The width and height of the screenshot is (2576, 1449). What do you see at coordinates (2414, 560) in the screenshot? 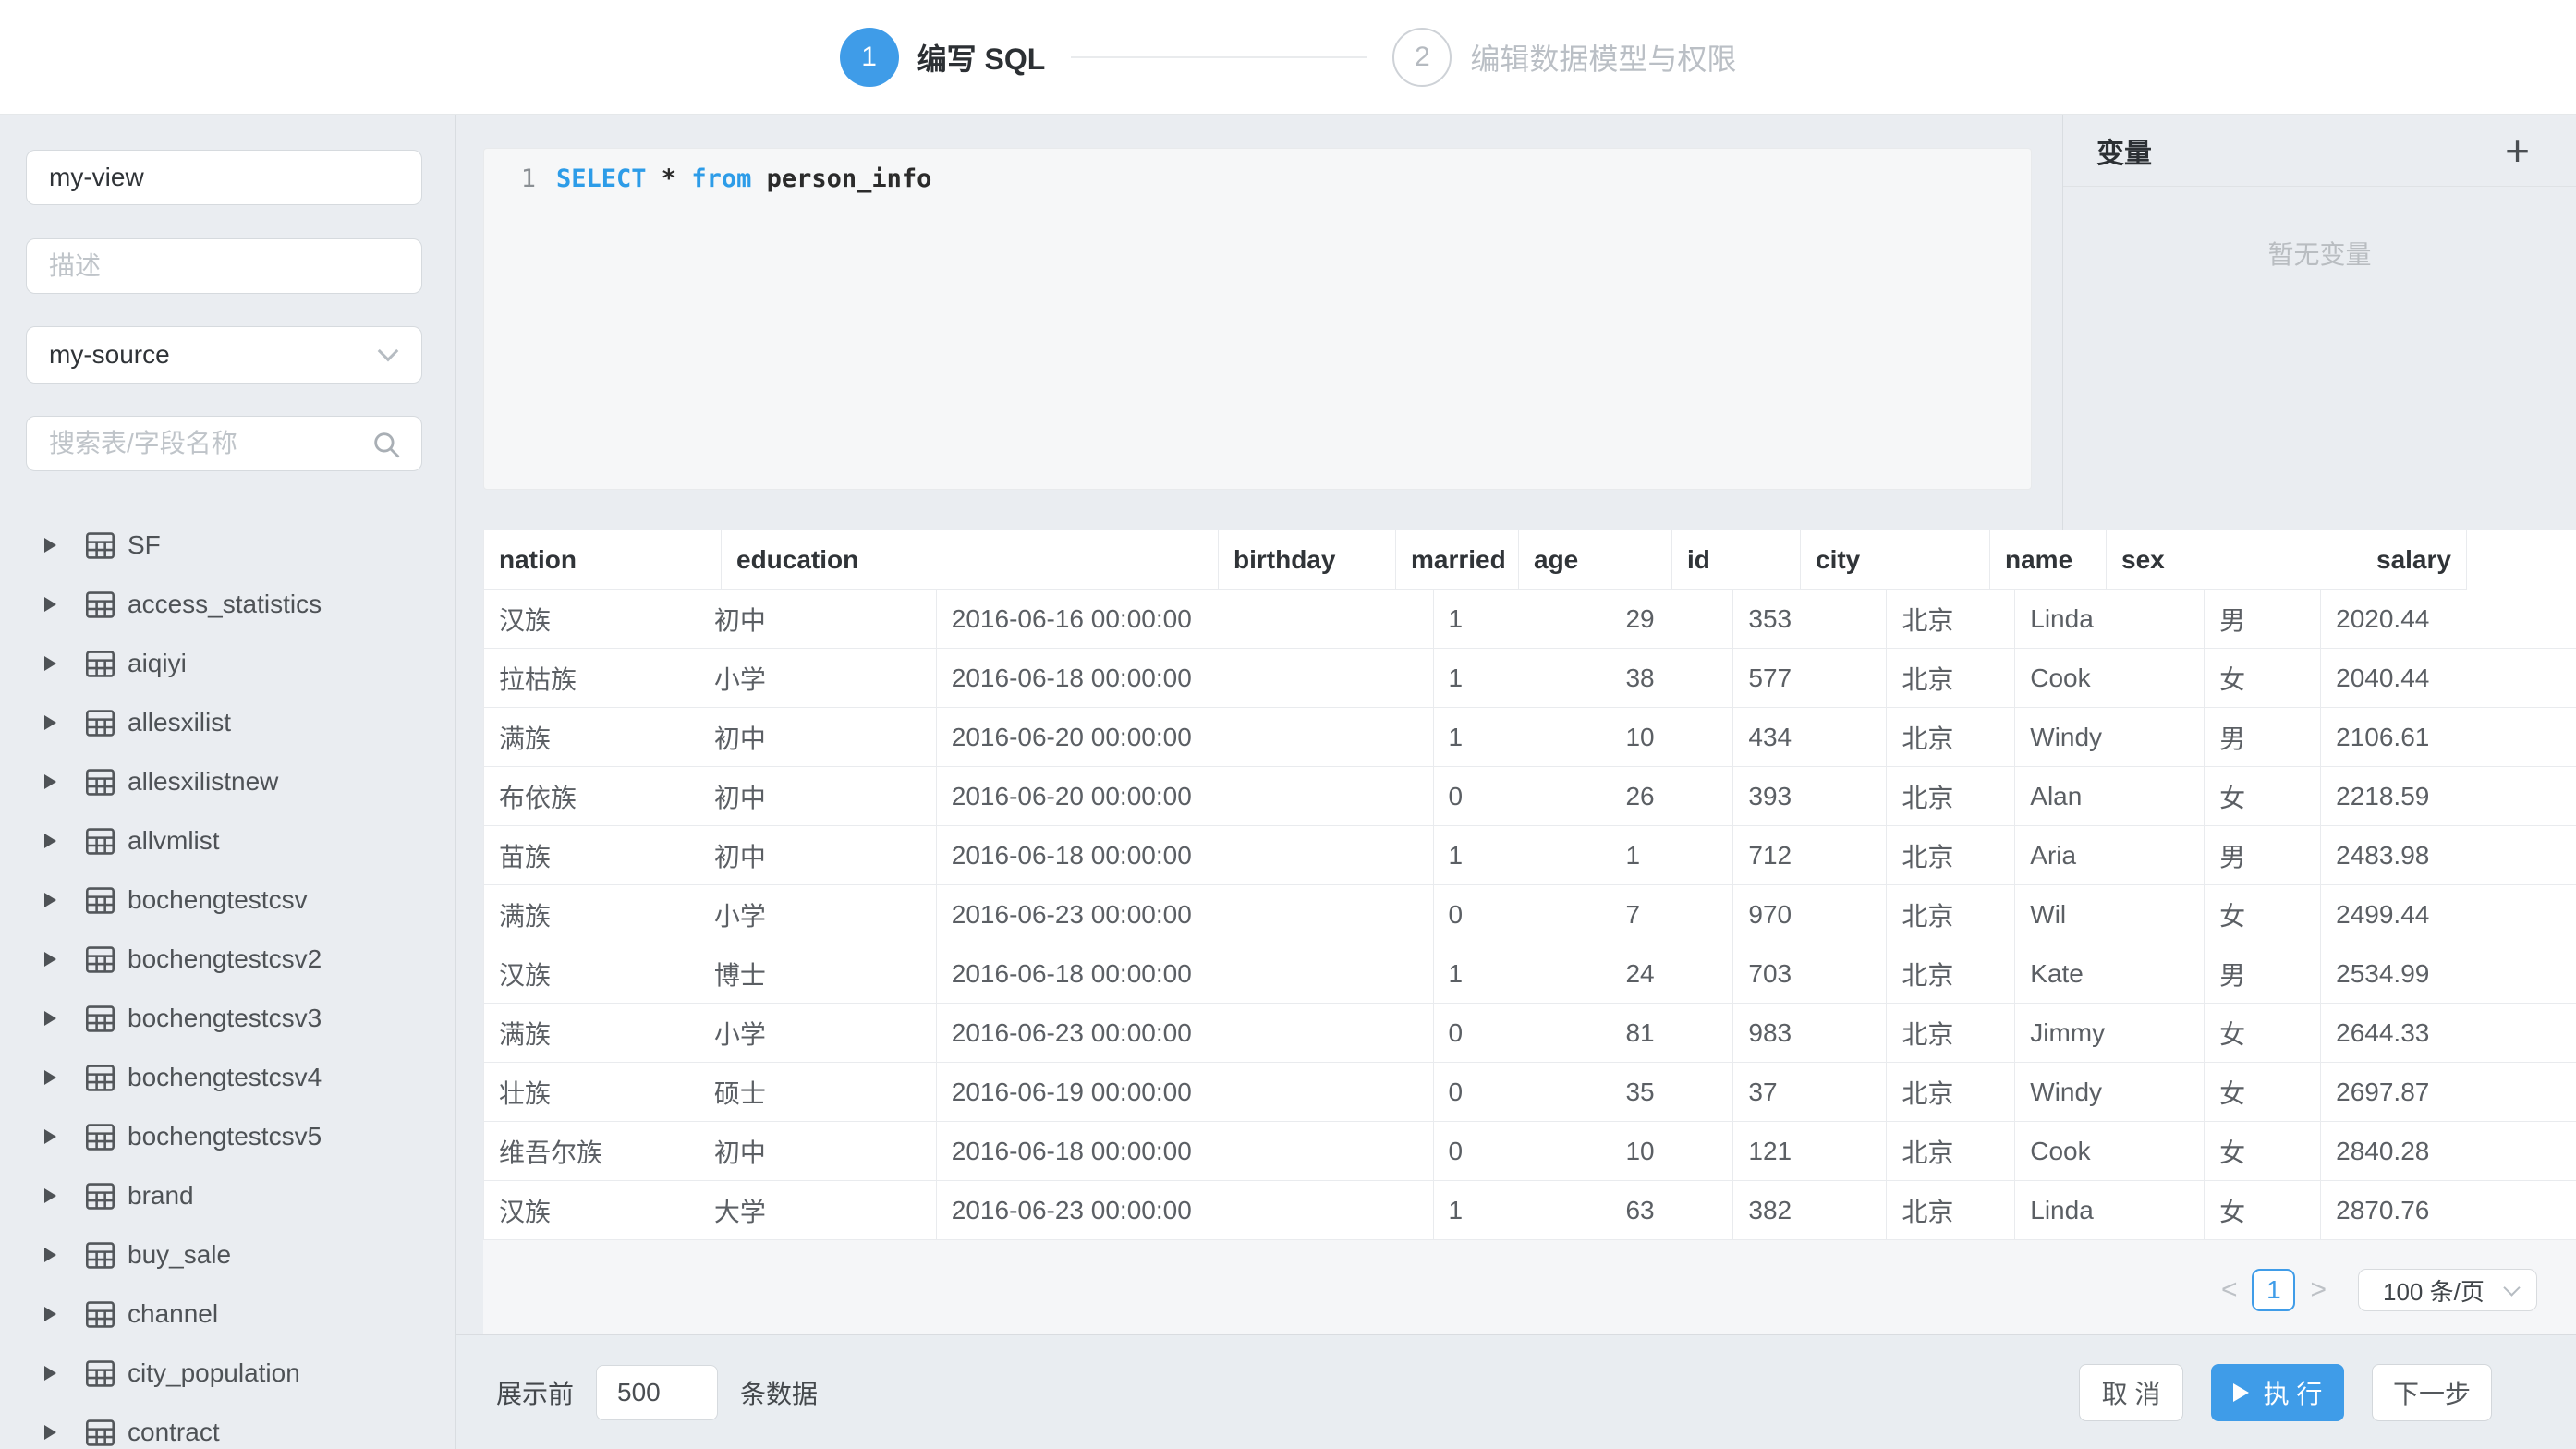
I see `header-cell: salary` at bounding box center [2414, 560].